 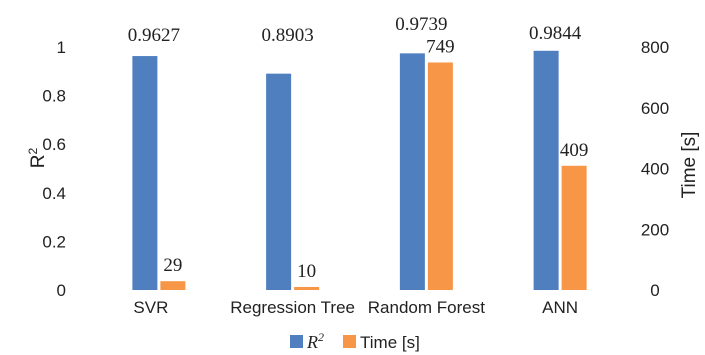 I want to click on data-label-r2: 0.9739, so click(x=421, y=24).